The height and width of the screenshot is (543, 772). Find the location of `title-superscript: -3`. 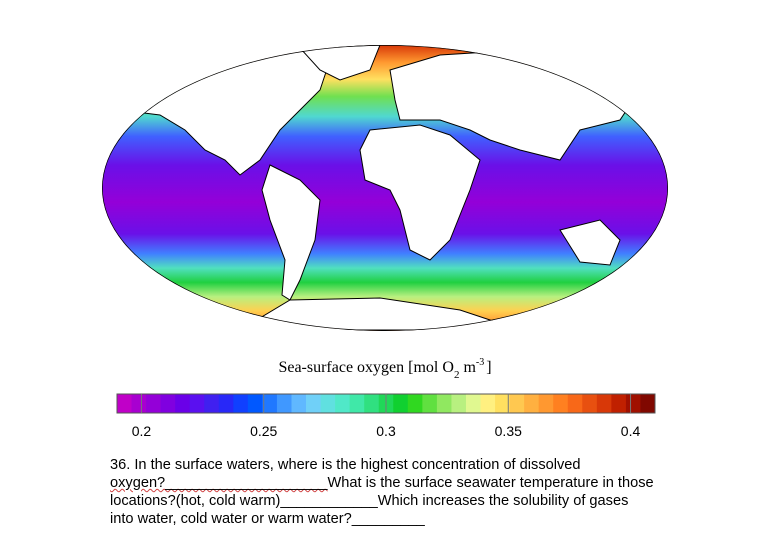

title-superscript: -3 is located at coordinates (480, 362).